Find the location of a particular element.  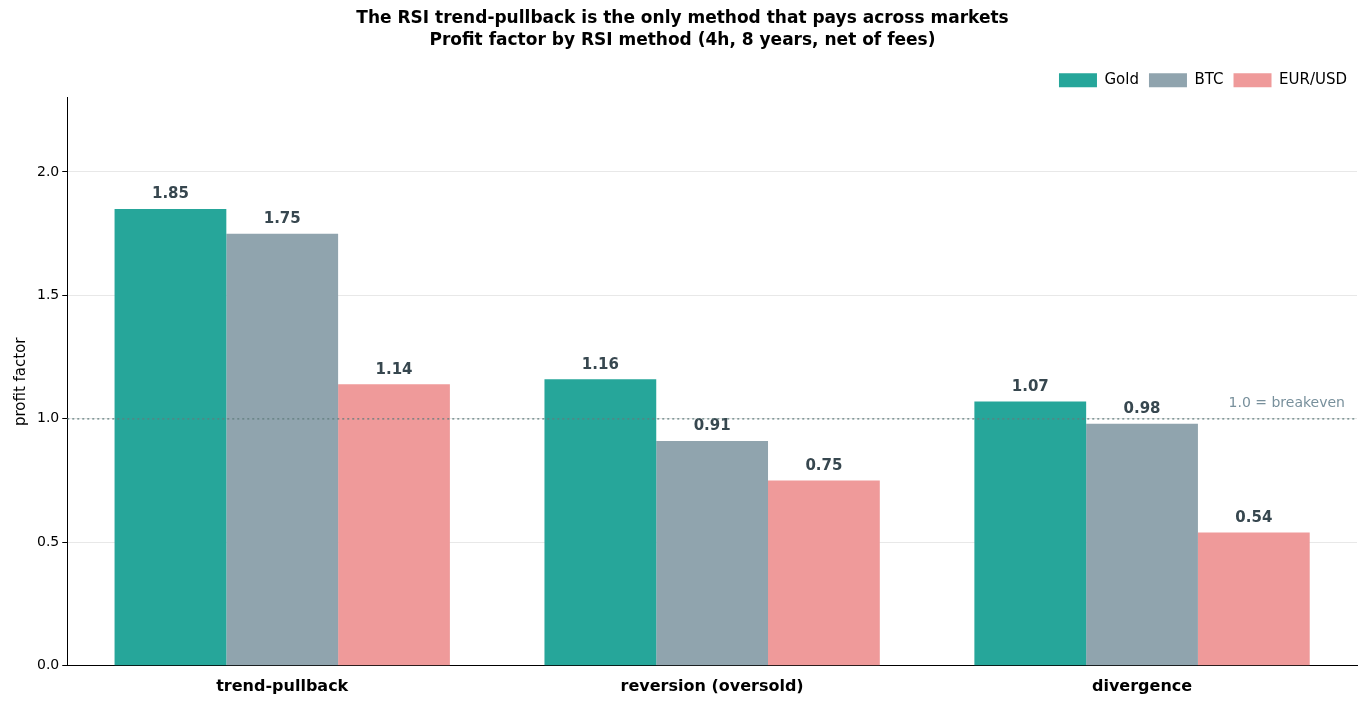

data-label: 1.85 is located at coordinates (170, 193).